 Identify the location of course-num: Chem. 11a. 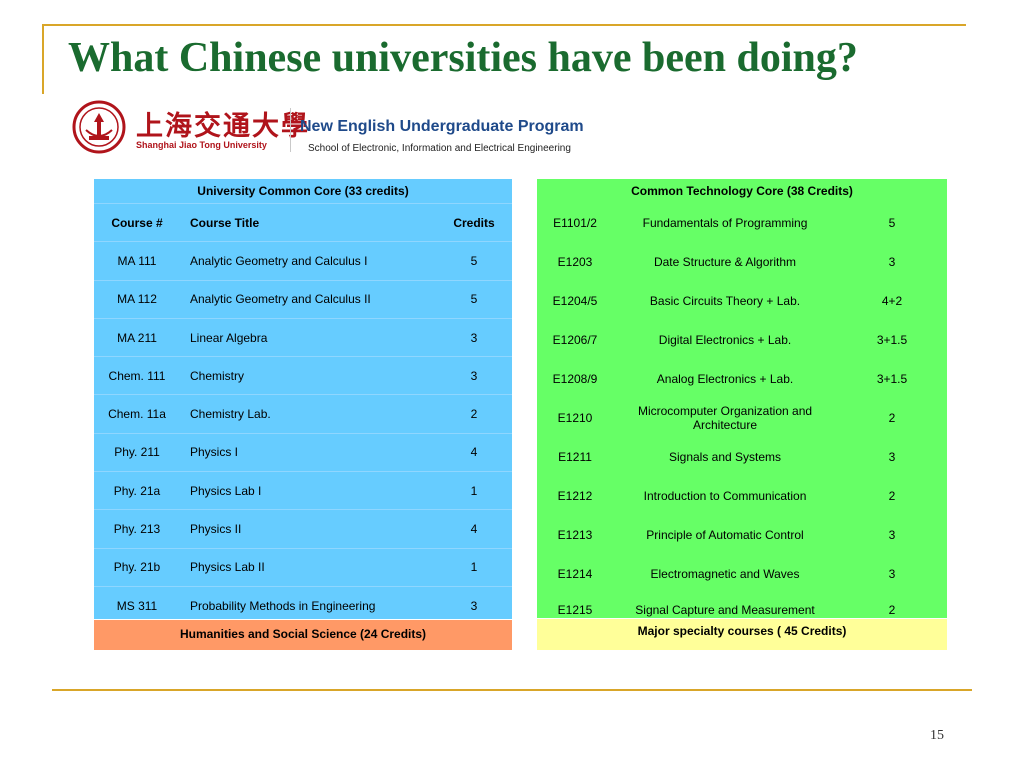
(137, 414).